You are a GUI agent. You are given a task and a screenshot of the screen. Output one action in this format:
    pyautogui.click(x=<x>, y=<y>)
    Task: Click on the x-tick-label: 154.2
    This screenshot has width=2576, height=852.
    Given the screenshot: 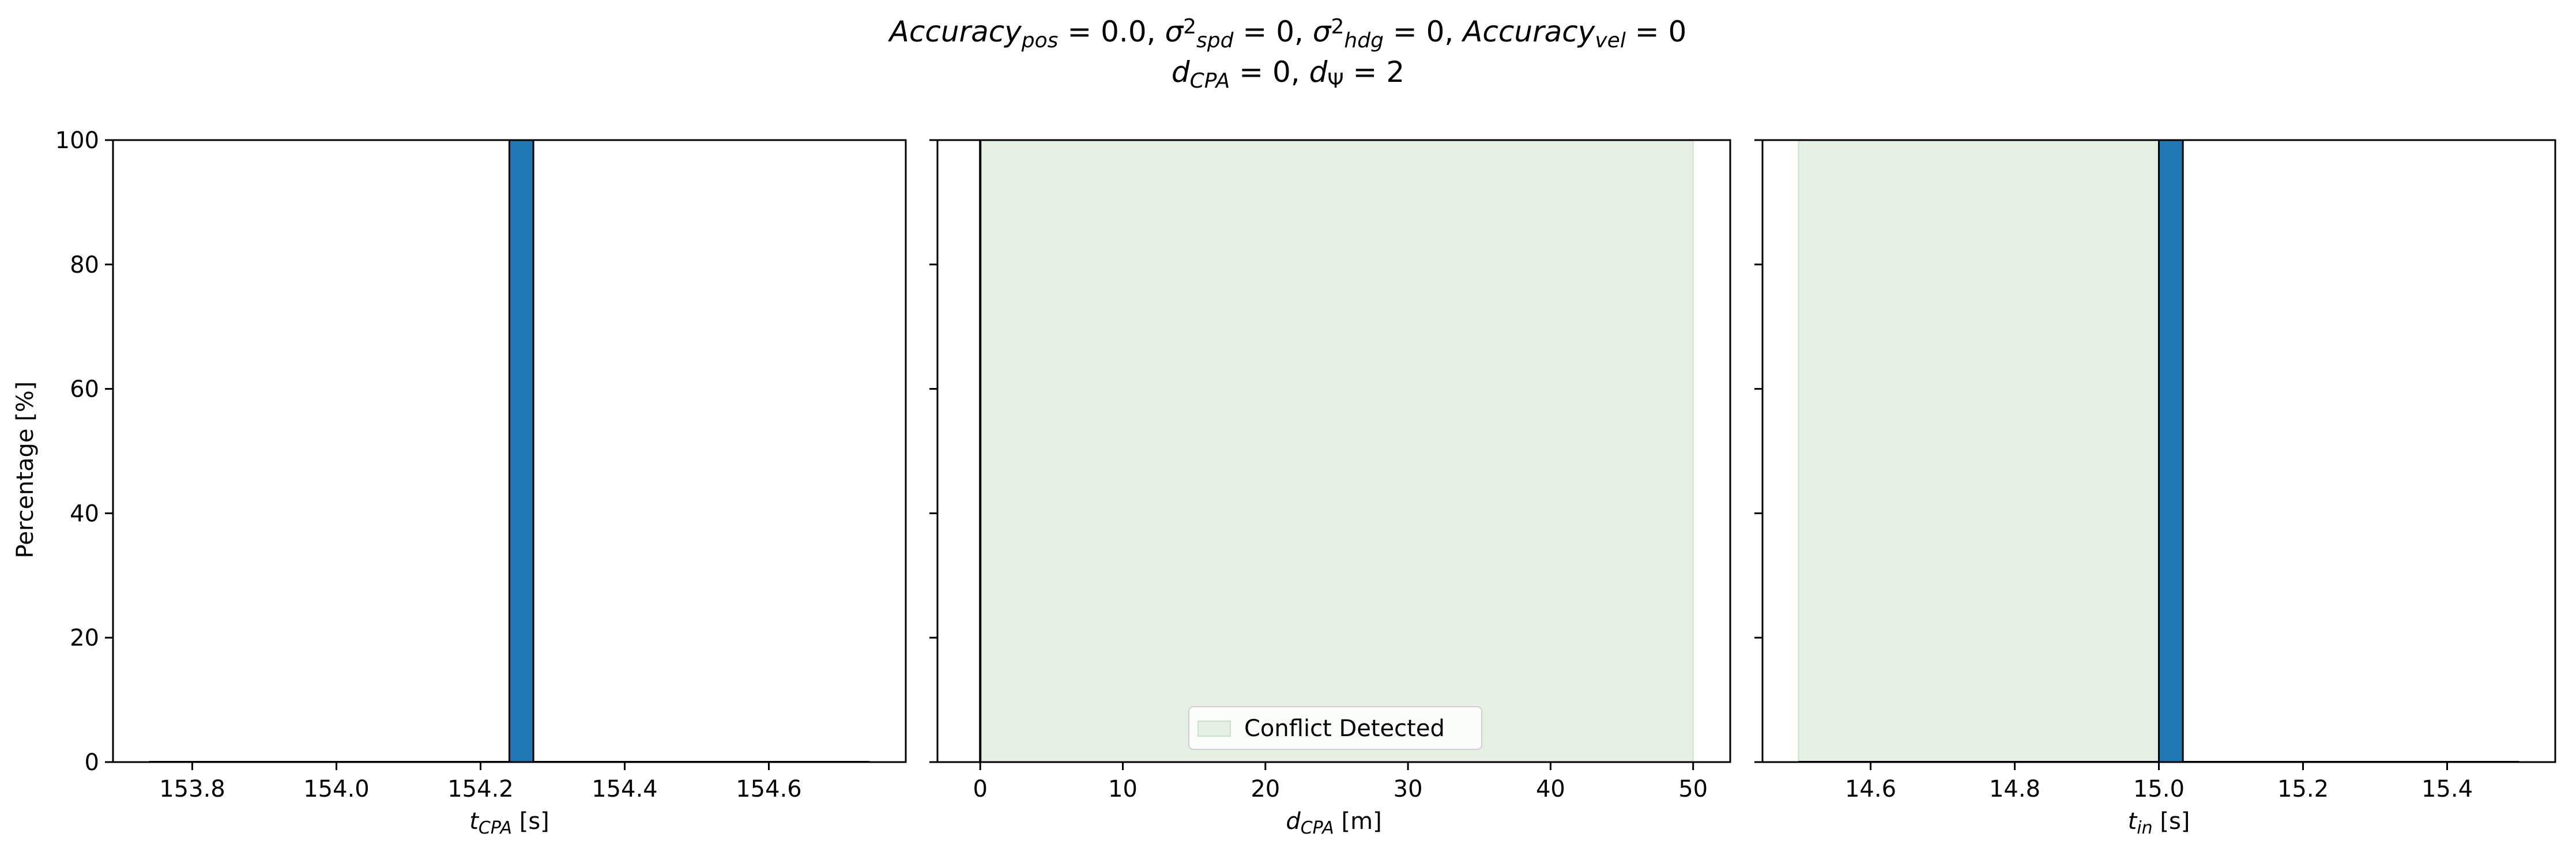 What is the action you would take?
    pyautogui.click(x=480, y=789)
    